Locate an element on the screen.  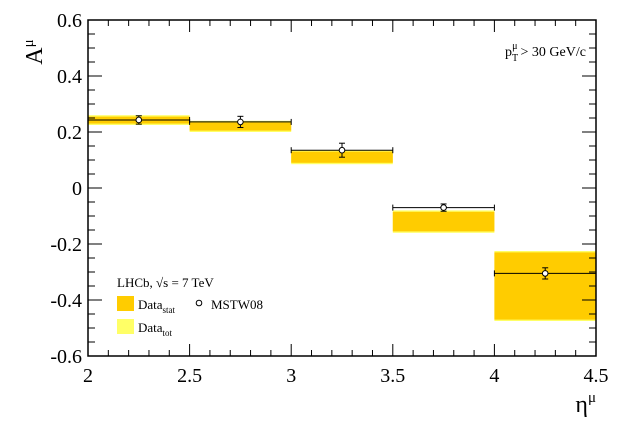
x-tick-label: 3.5 is located at coordinates (392, 376).